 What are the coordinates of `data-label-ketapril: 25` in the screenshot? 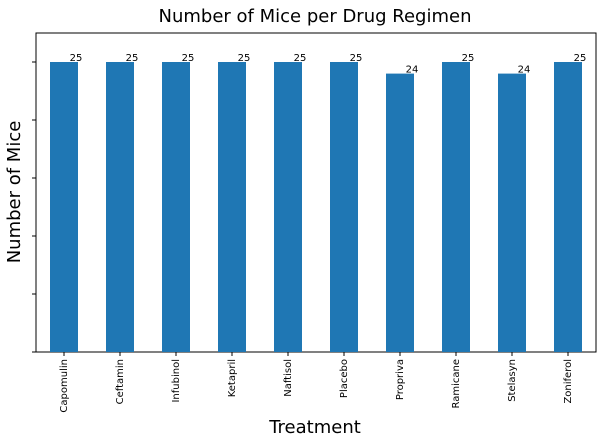 It's located at (244, 58).